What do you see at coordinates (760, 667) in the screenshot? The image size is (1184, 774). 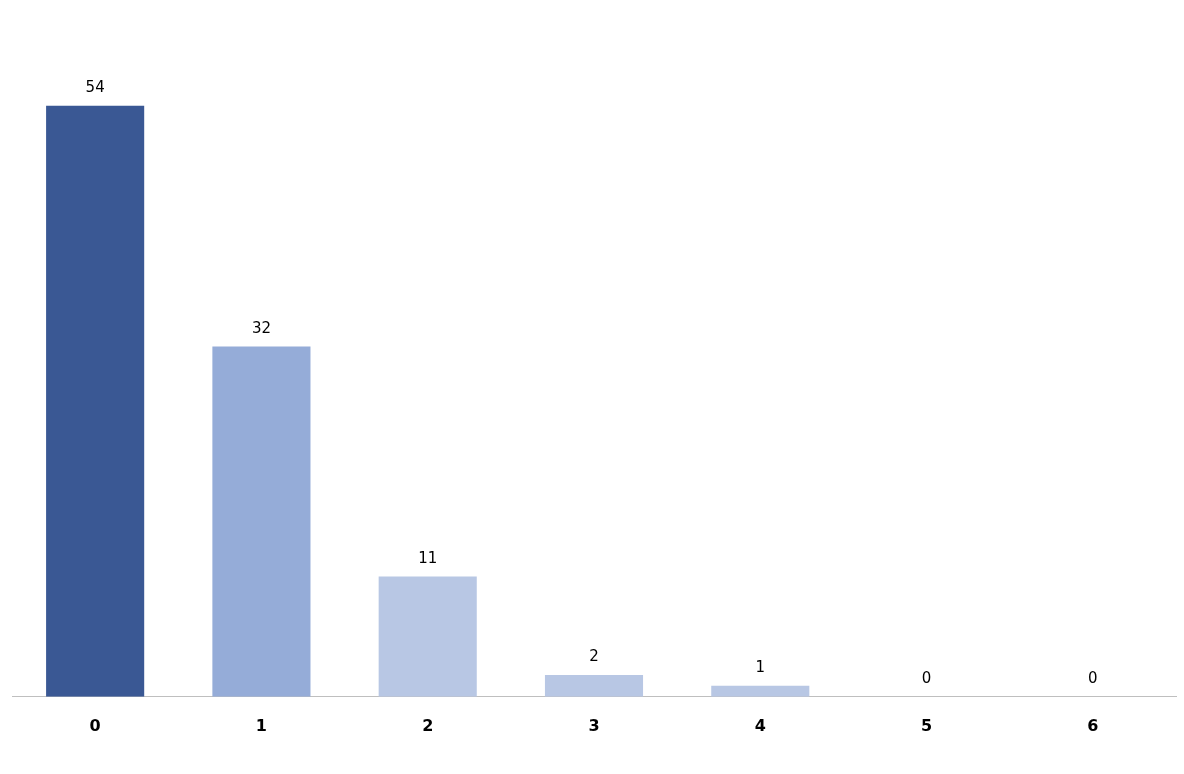 I see `data-label: 1` at bounding box center [760, 667].